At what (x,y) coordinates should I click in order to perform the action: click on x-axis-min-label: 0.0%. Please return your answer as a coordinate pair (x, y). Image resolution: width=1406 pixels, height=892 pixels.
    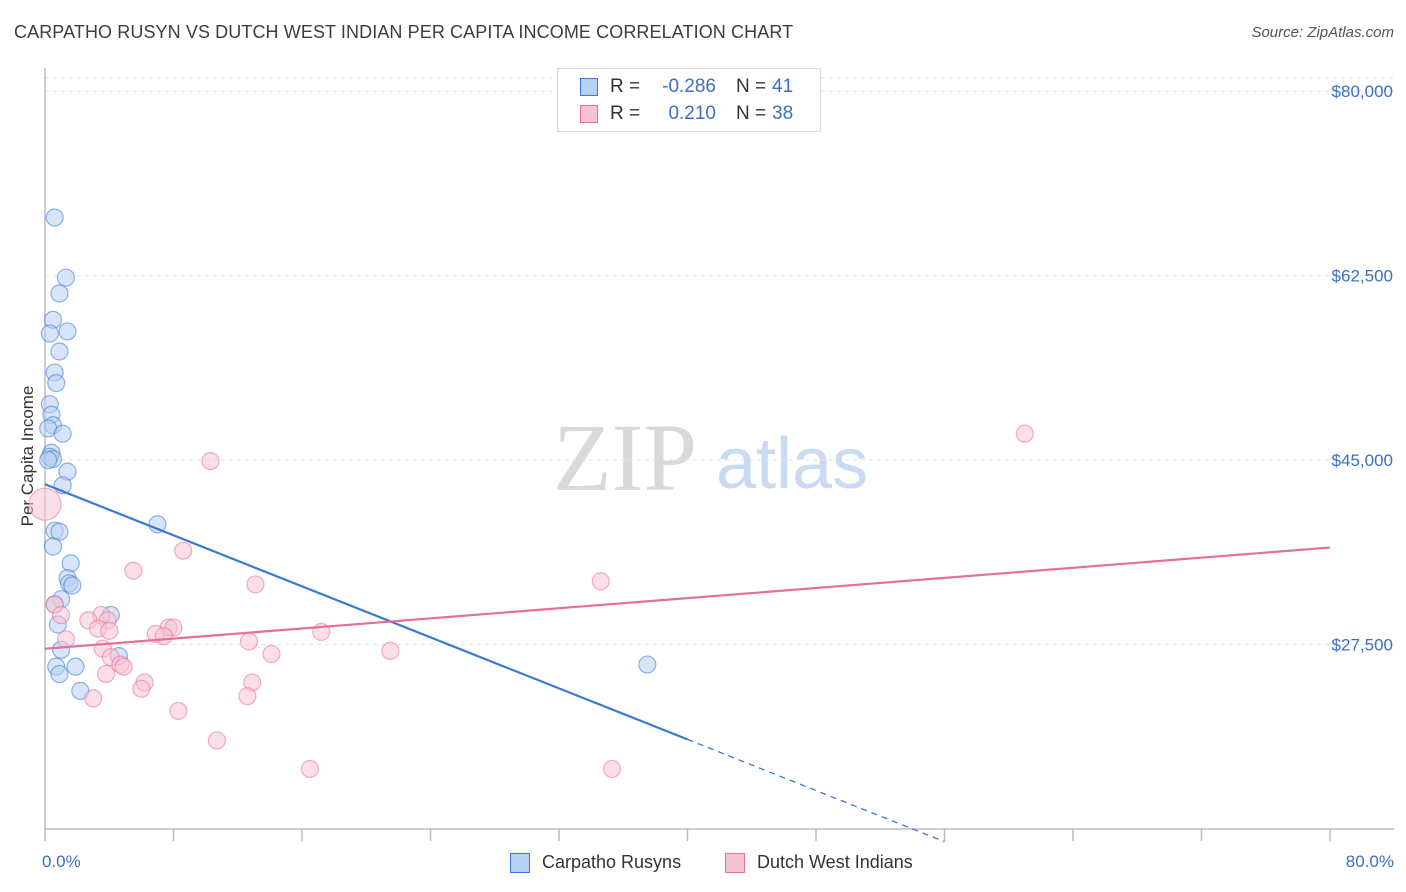
    Looking at the image, I should click on (61, 861).